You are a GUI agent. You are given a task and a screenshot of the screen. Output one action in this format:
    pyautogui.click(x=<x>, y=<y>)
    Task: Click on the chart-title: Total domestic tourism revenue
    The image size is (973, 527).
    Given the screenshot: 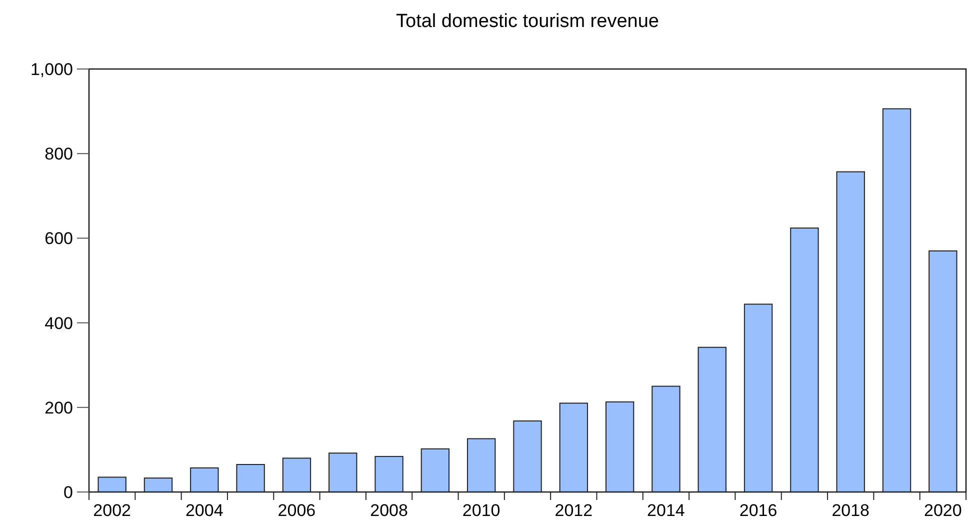 What is the action you would take?
    pyautogui.click(x=527, y=21)
    